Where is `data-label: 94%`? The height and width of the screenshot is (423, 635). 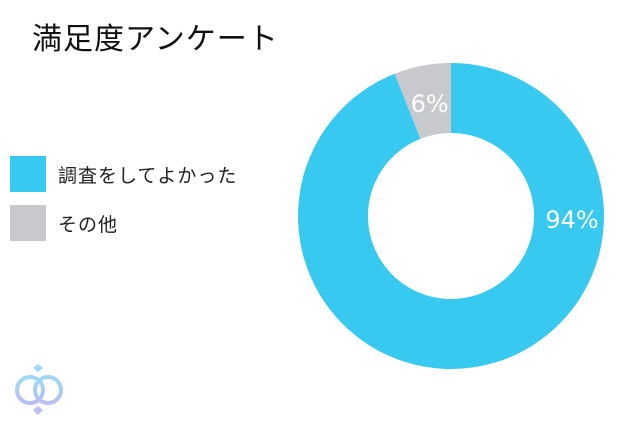 data-label: 94% is located at coordinates (571, 220).